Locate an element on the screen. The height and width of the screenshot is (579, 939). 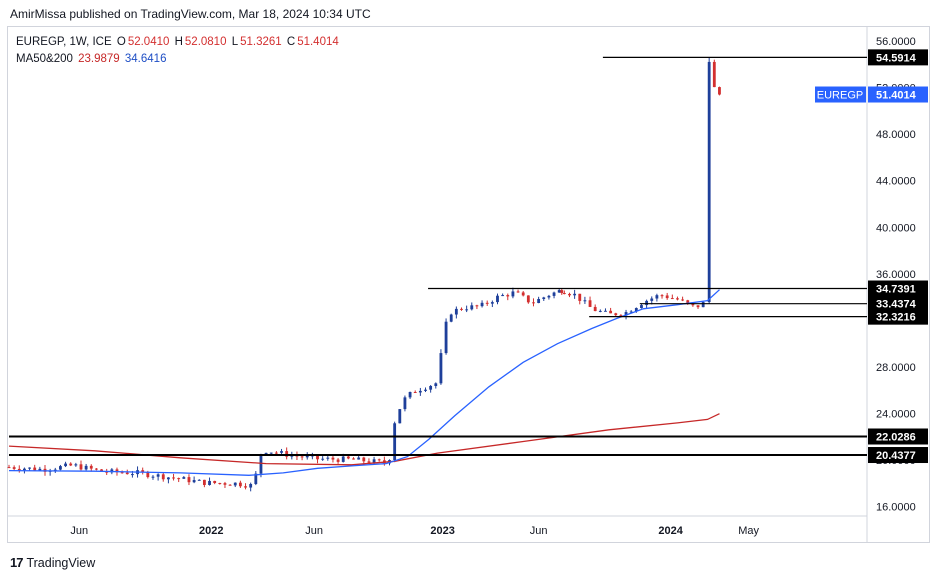
y-tick-label: 24.0000 is located at coordinates (896, 415).